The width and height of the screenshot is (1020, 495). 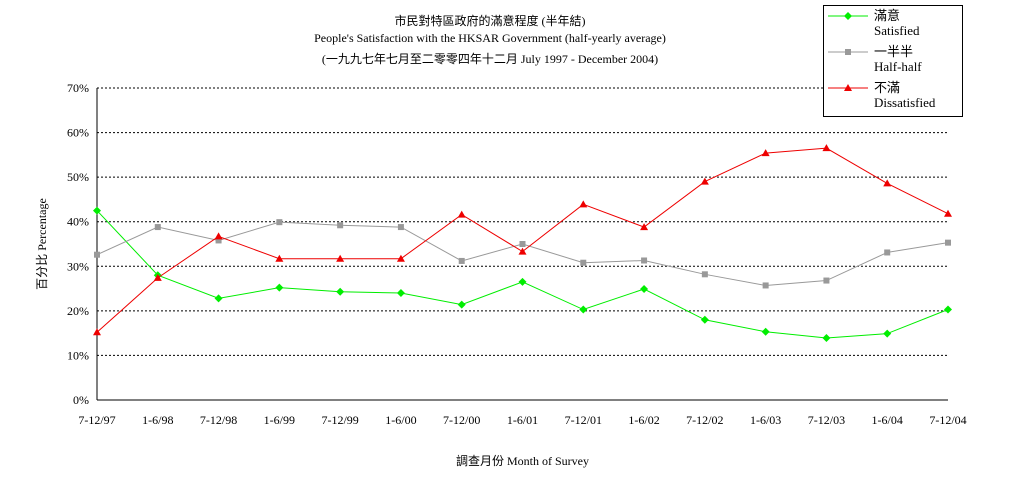 I want to click on y-tick-label: 40%, so click(x=78, y=222).